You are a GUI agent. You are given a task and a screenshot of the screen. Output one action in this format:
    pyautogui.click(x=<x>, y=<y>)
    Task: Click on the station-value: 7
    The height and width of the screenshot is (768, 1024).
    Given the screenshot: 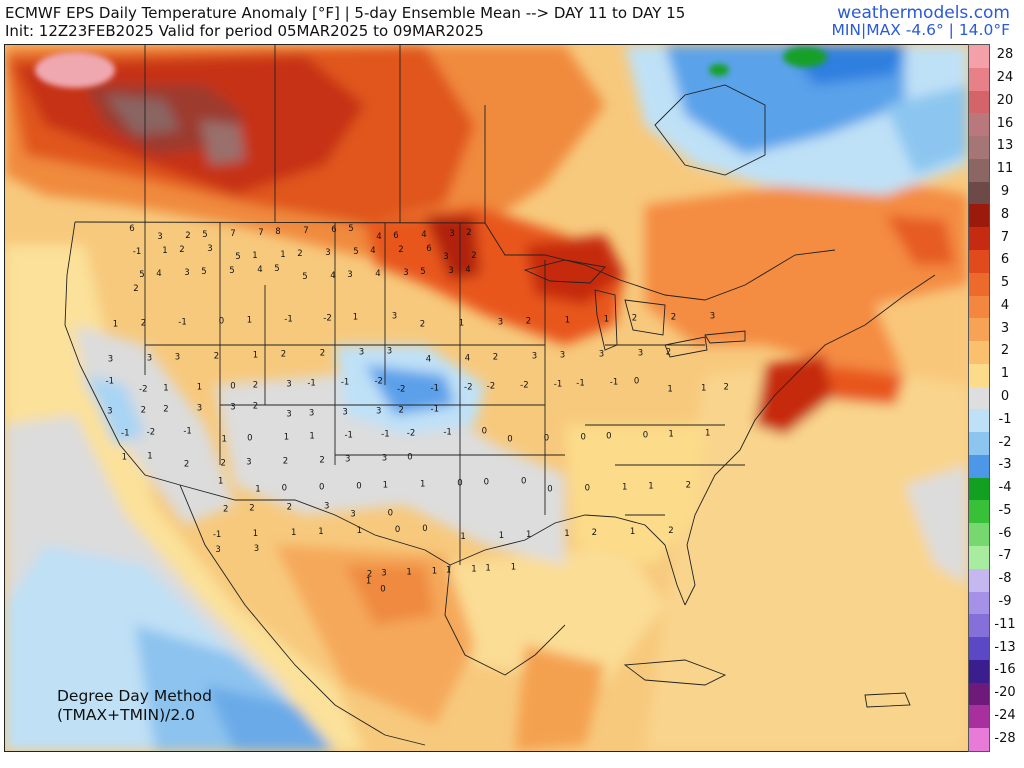 What is the action you would take?
    pyautogui.click(x=232, y=234)
    